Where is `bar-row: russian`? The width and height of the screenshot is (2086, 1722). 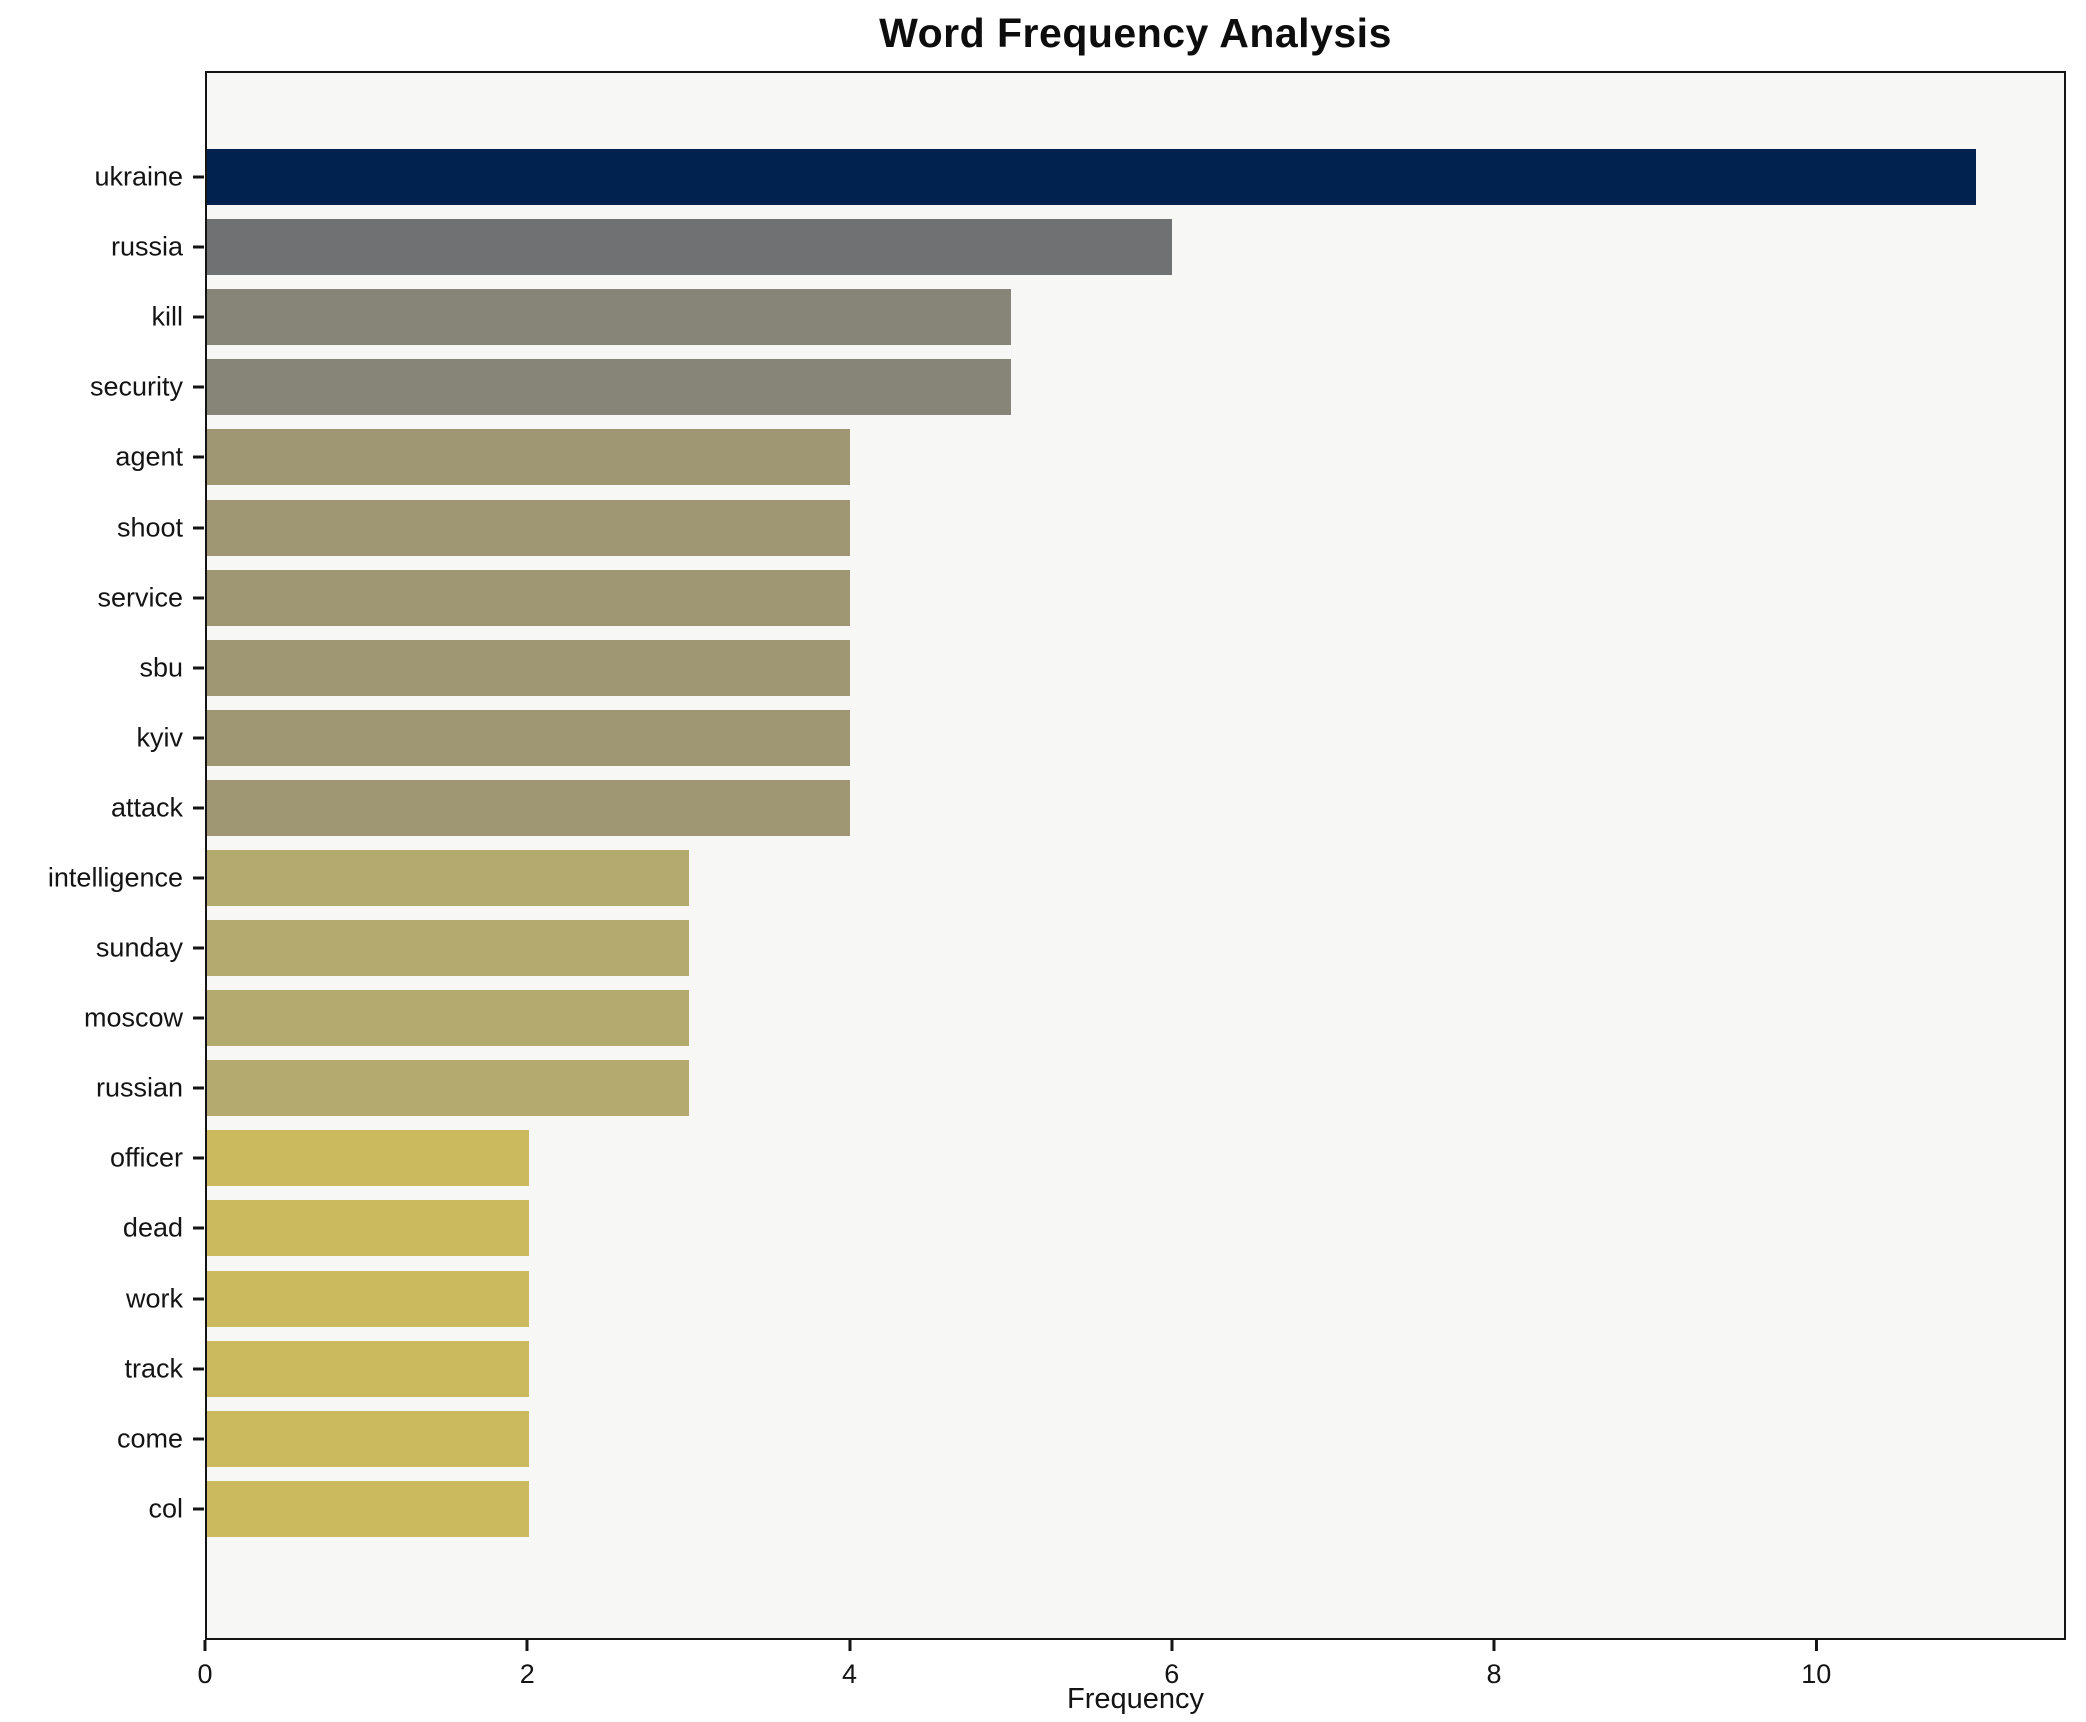 bar-row: russian is located at coordinates (1080, 1088).